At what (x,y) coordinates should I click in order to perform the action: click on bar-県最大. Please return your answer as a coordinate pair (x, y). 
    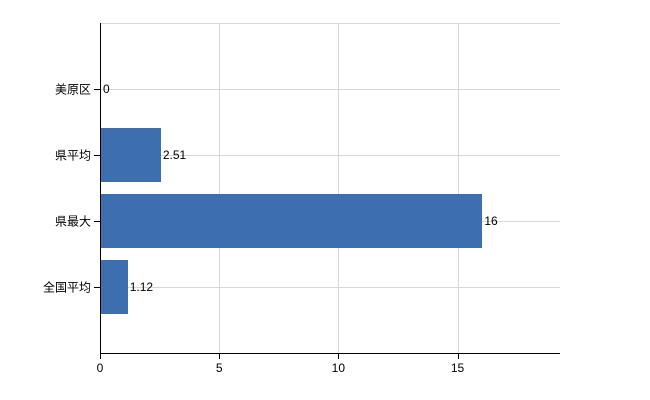
    Looking at the image, I should click on (292, 221).